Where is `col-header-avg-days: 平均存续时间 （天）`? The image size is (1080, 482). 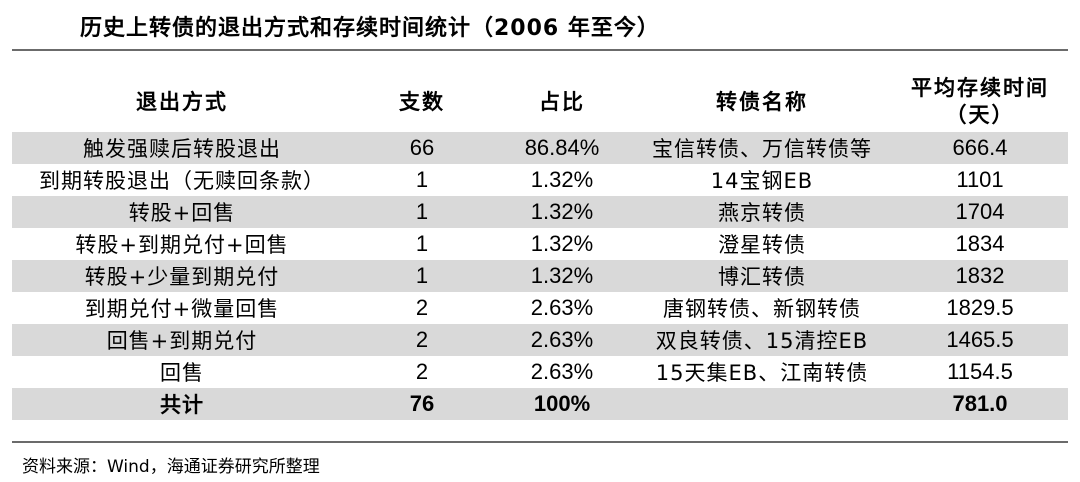
col-header-avg-days: 平均存续时间 （天） is located at coordinates (980, 102).